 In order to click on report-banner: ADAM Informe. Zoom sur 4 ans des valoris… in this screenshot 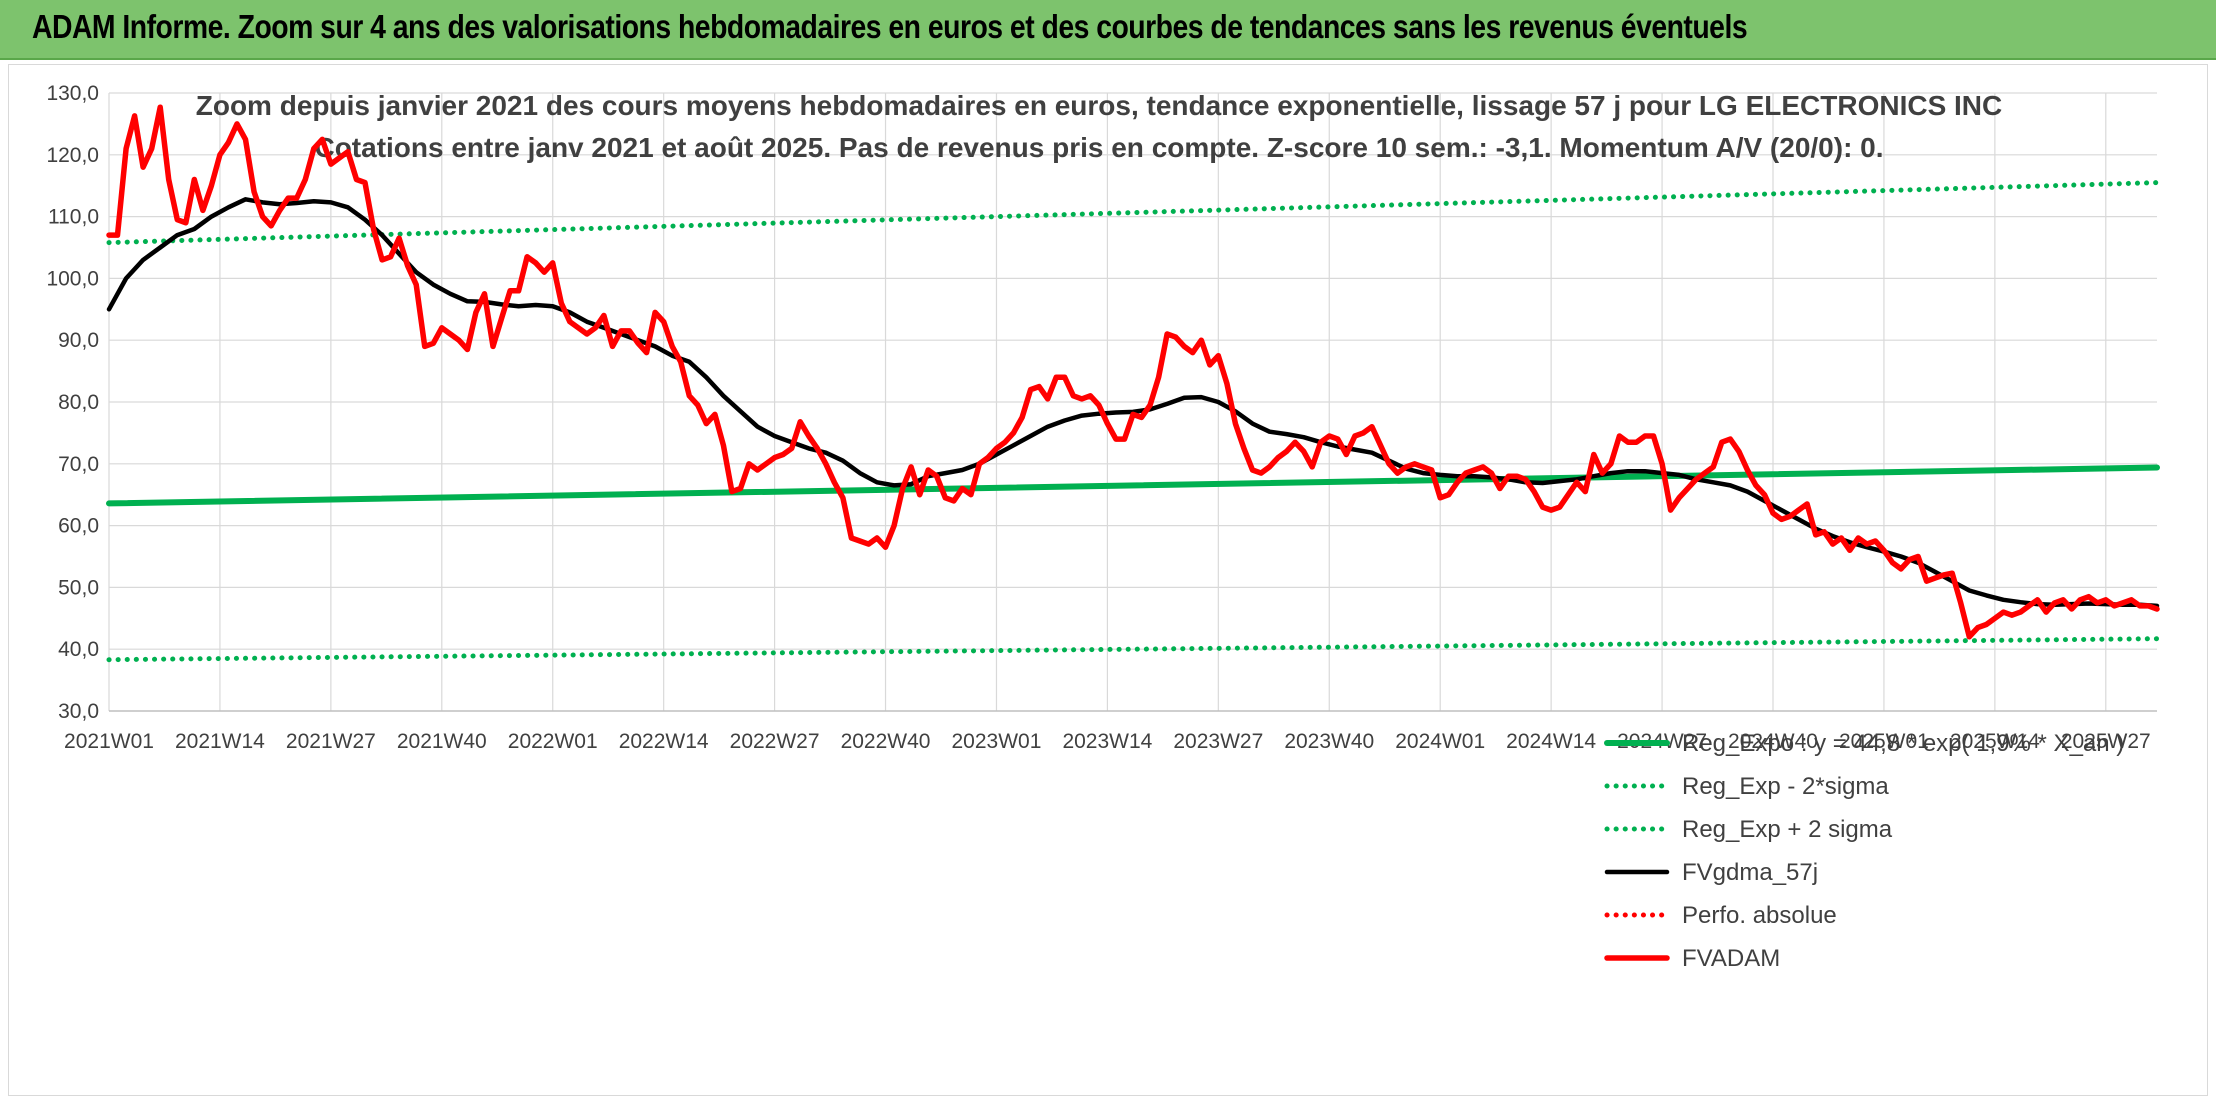, I will do `click(1108, 30)`.